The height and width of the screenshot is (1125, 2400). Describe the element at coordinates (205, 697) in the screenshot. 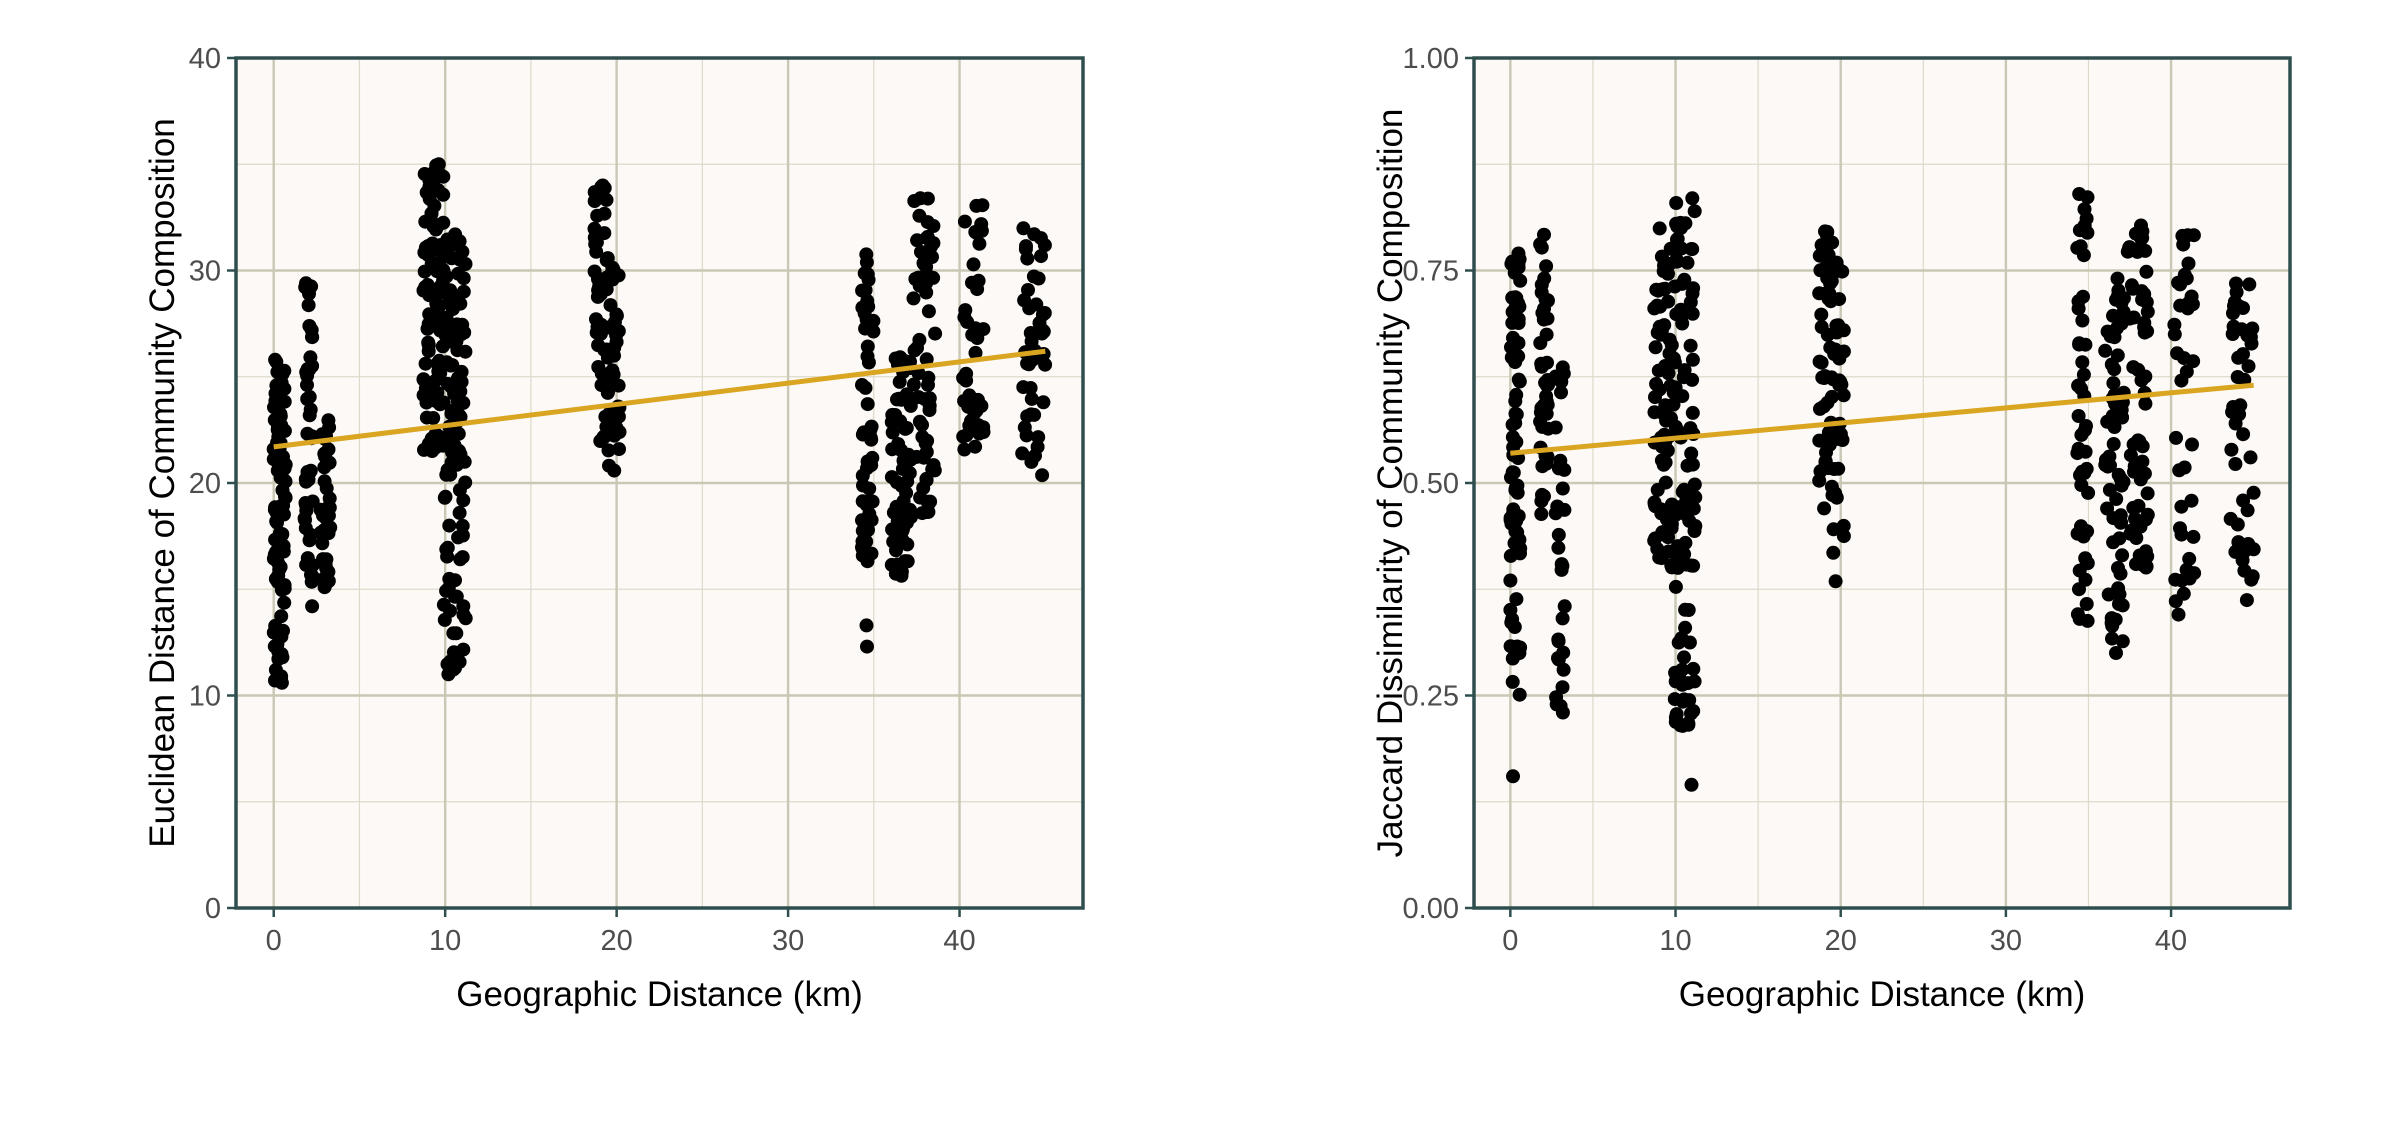

I see `y-tick-label: 10` at that location.